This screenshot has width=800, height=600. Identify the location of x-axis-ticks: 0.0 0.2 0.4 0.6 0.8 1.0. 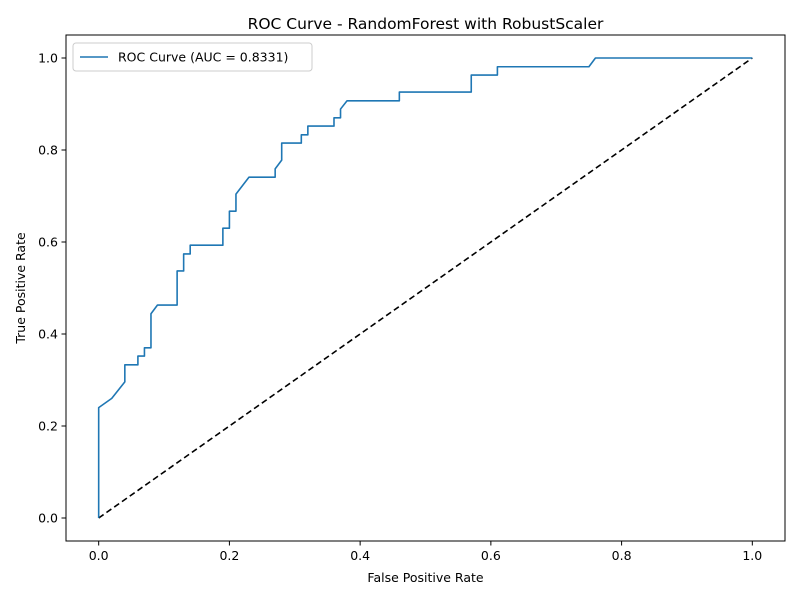
(425, 552).